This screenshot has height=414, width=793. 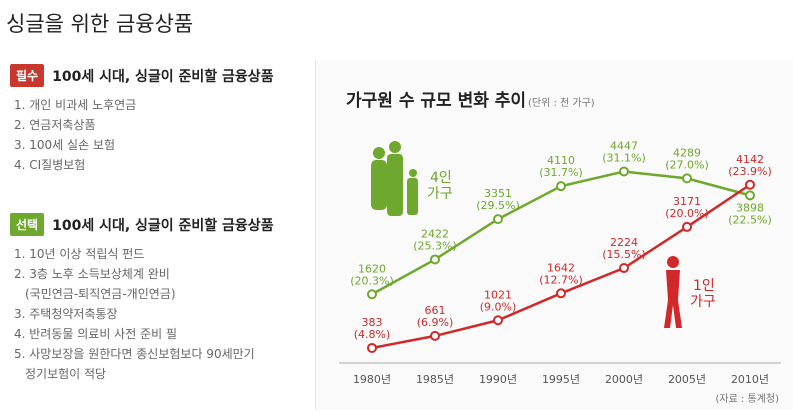 I want to click on list-item: 4. 반려동물 의료비 사전 준비 필, so click(x=96, y=334).